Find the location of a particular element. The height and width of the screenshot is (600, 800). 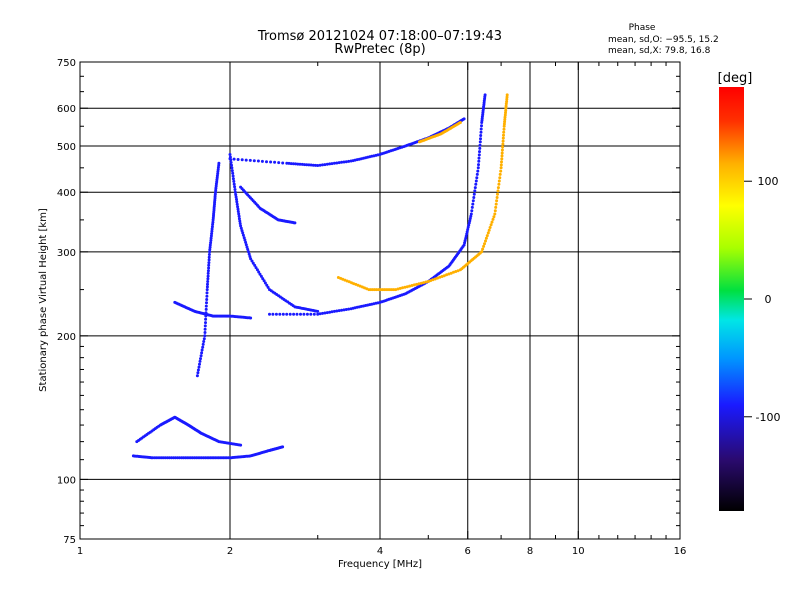

colorbar-tick-label: 100 is located at coordinates (768, 181).